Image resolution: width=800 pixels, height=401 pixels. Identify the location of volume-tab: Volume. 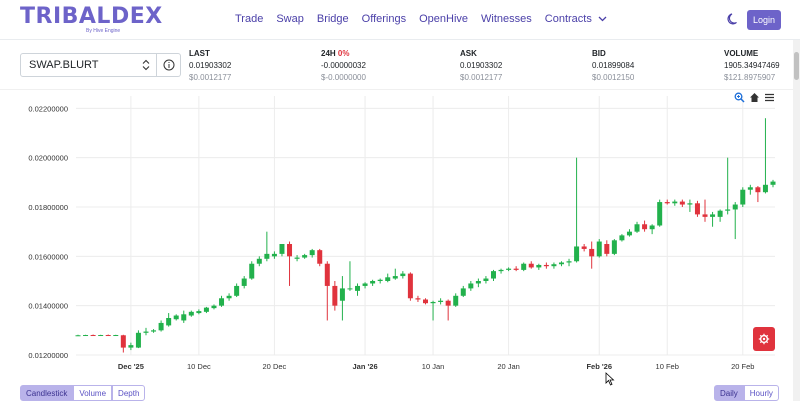
(93, 393).